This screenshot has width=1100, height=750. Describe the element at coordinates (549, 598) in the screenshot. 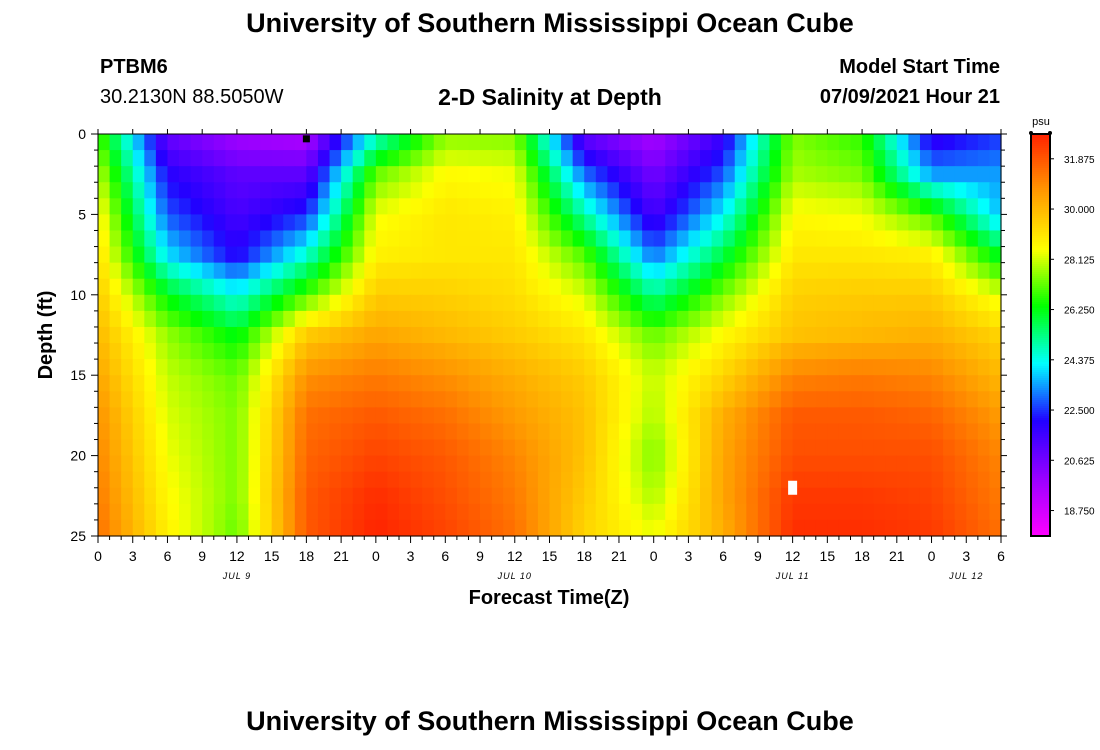

I see `x-axis-label: Forecast Time(Z)` at that location.